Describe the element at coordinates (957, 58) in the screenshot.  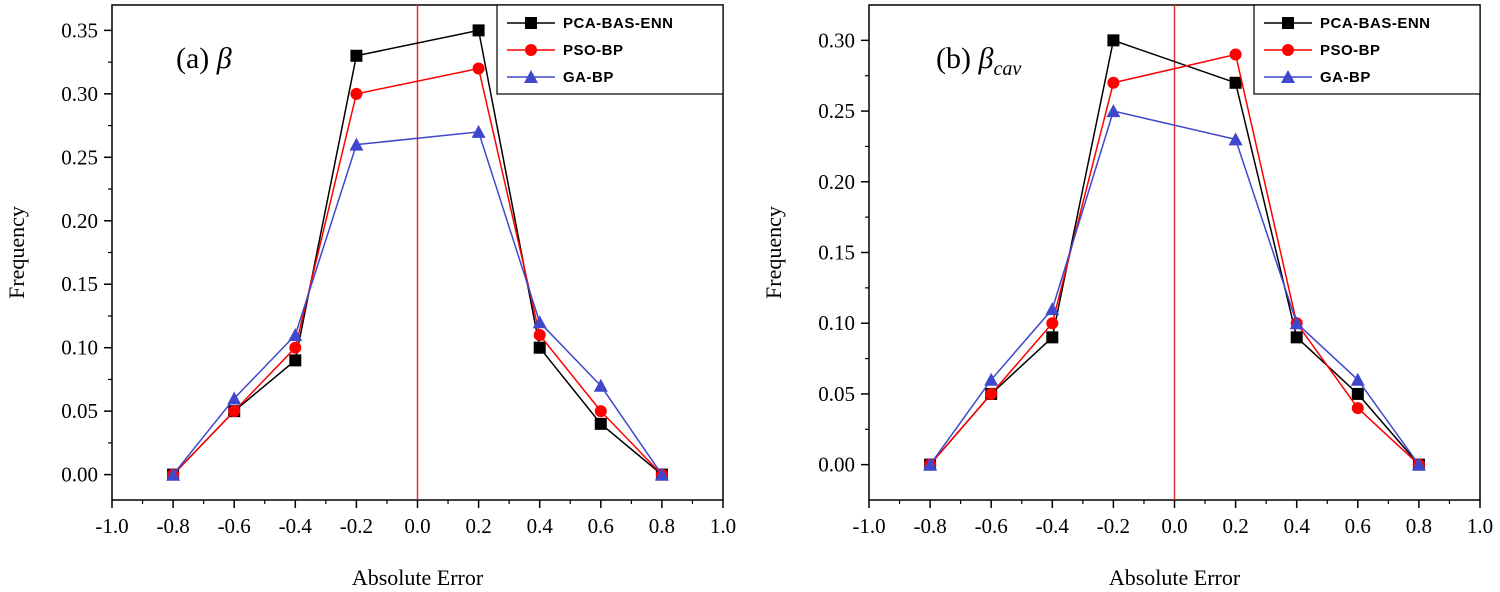
I see `panel-letter: (b)` at that location.